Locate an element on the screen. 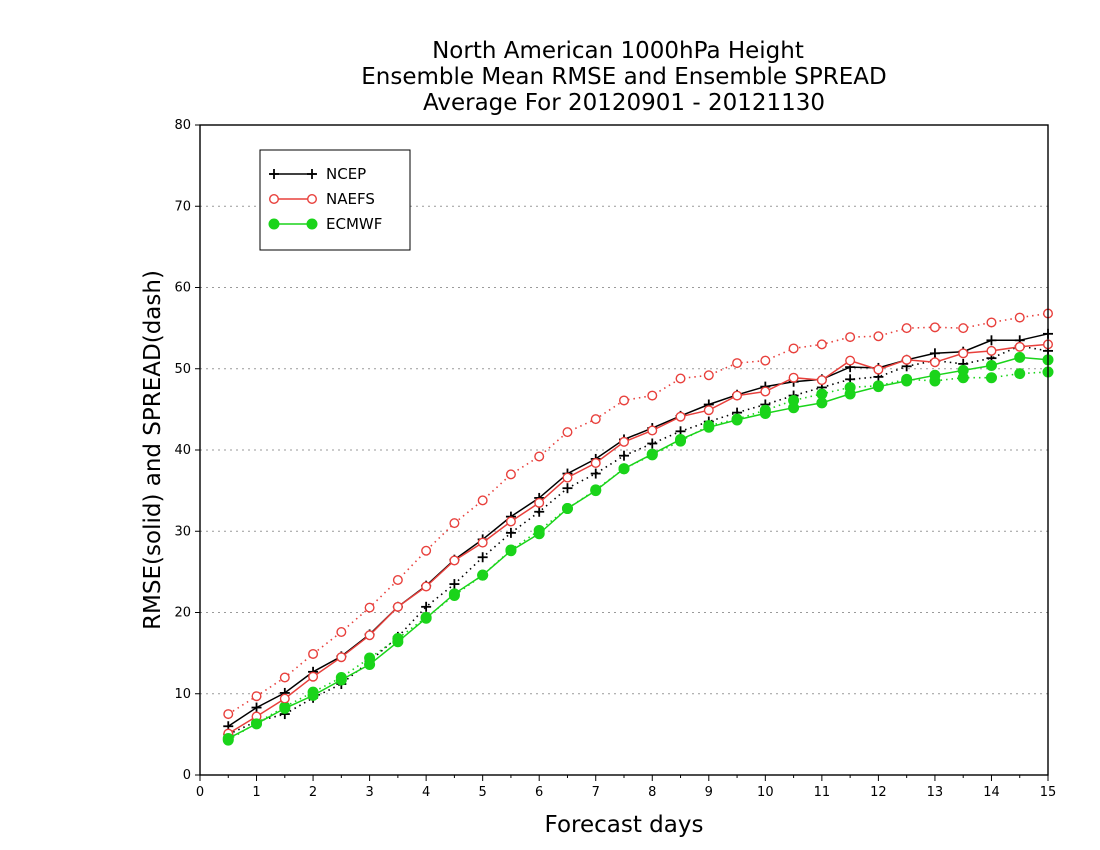 Image resolution: width=1100 pixels, height=850 pixels. x-tick-label: 6 is located at coordinates (539, 792).